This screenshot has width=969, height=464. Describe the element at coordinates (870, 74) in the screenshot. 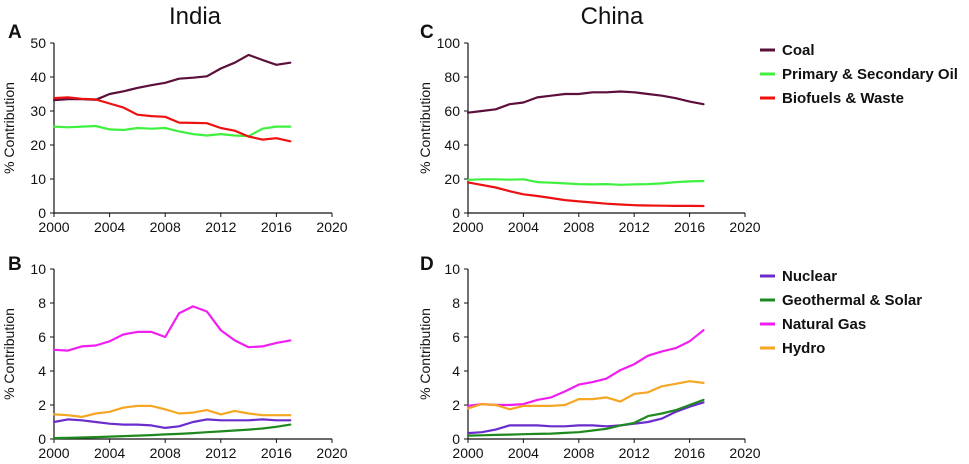

I see `legend-label: Primary & Secondary Oil` at that location.